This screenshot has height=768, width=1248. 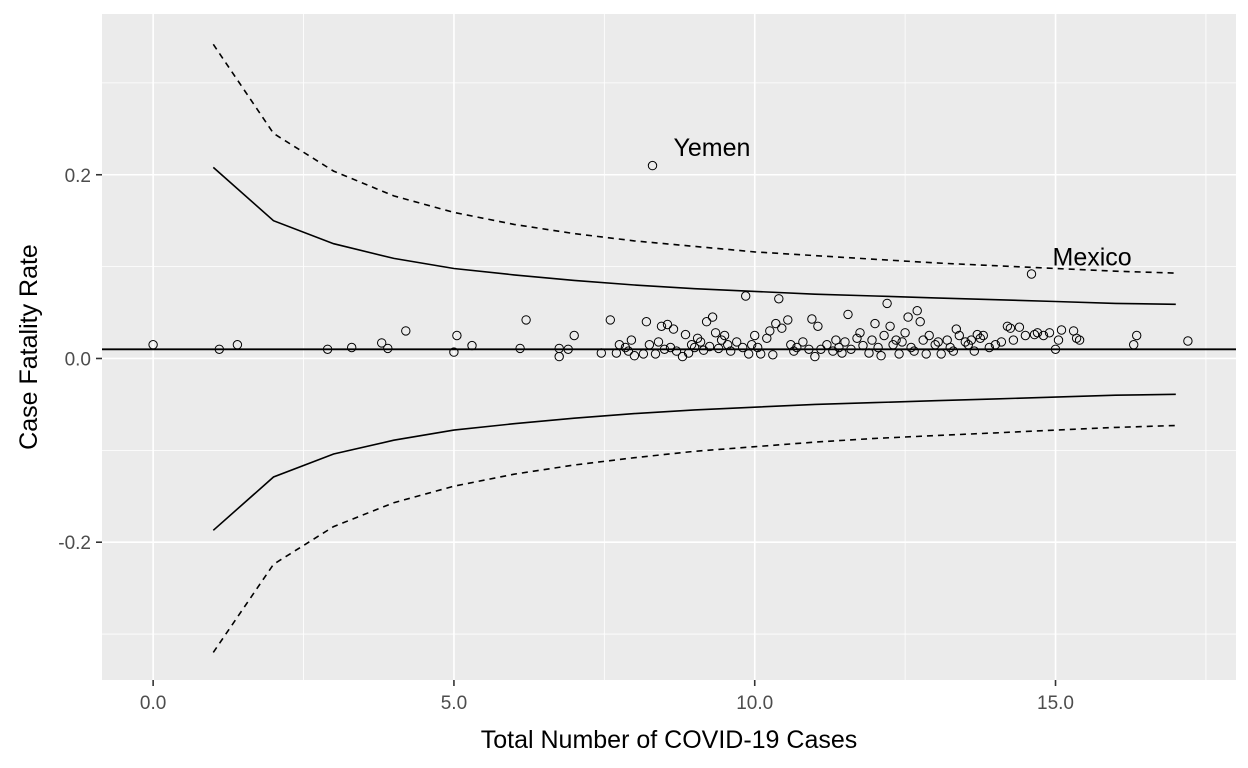 What do you see at coordinates (1055, 703) in the screenshot?
I see `x-tick-label-3: 15.0` at bounding box center [1055, 703].